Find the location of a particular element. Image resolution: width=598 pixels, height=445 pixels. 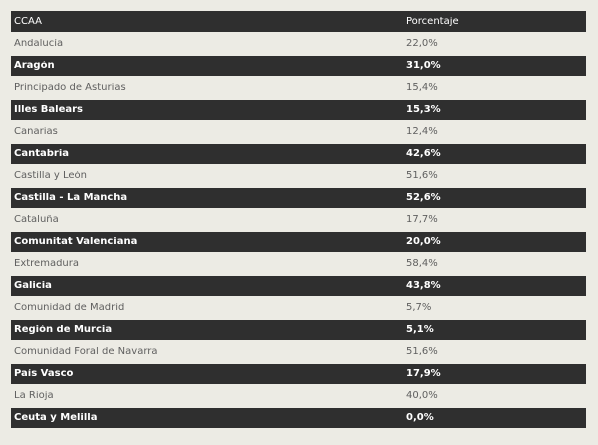

table-row: Cantabria 42,6% is located at coordinates (298, 154).